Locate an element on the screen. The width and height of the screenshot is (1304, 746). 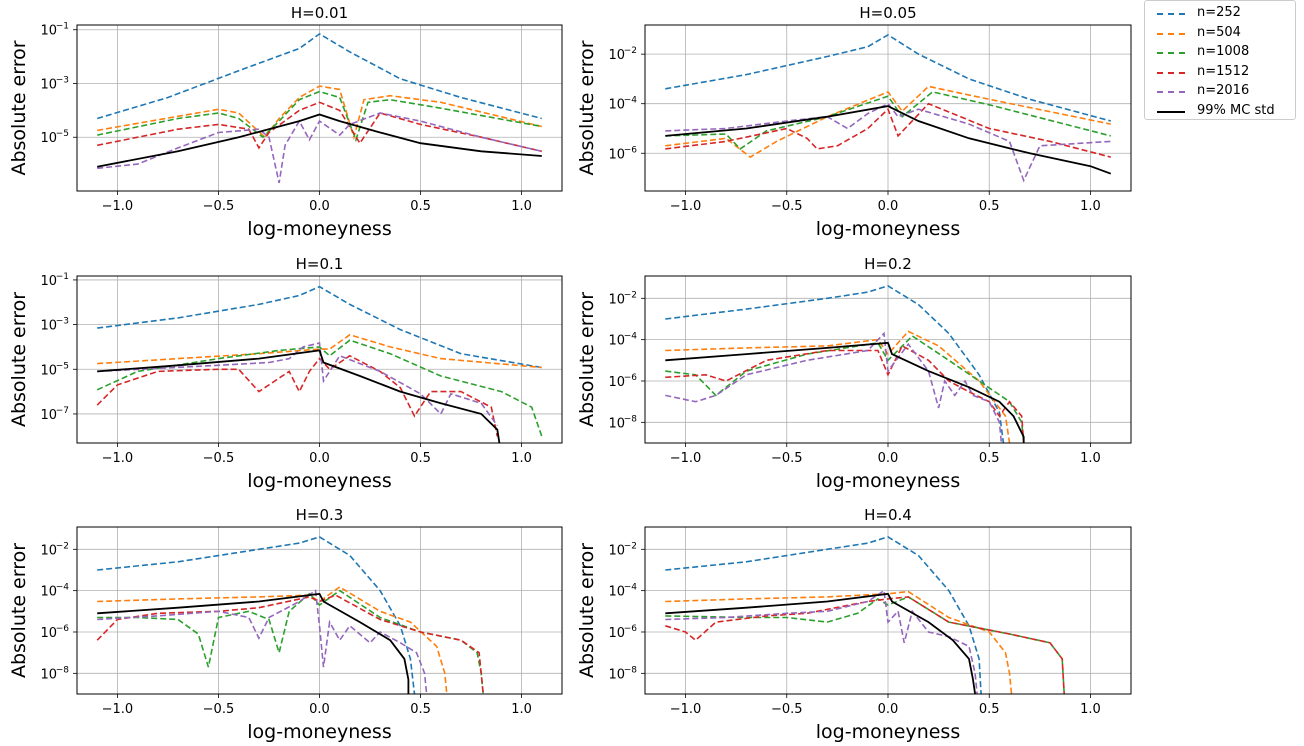
legend-label-n504: n=504 is located at coordinates (1219, 32).